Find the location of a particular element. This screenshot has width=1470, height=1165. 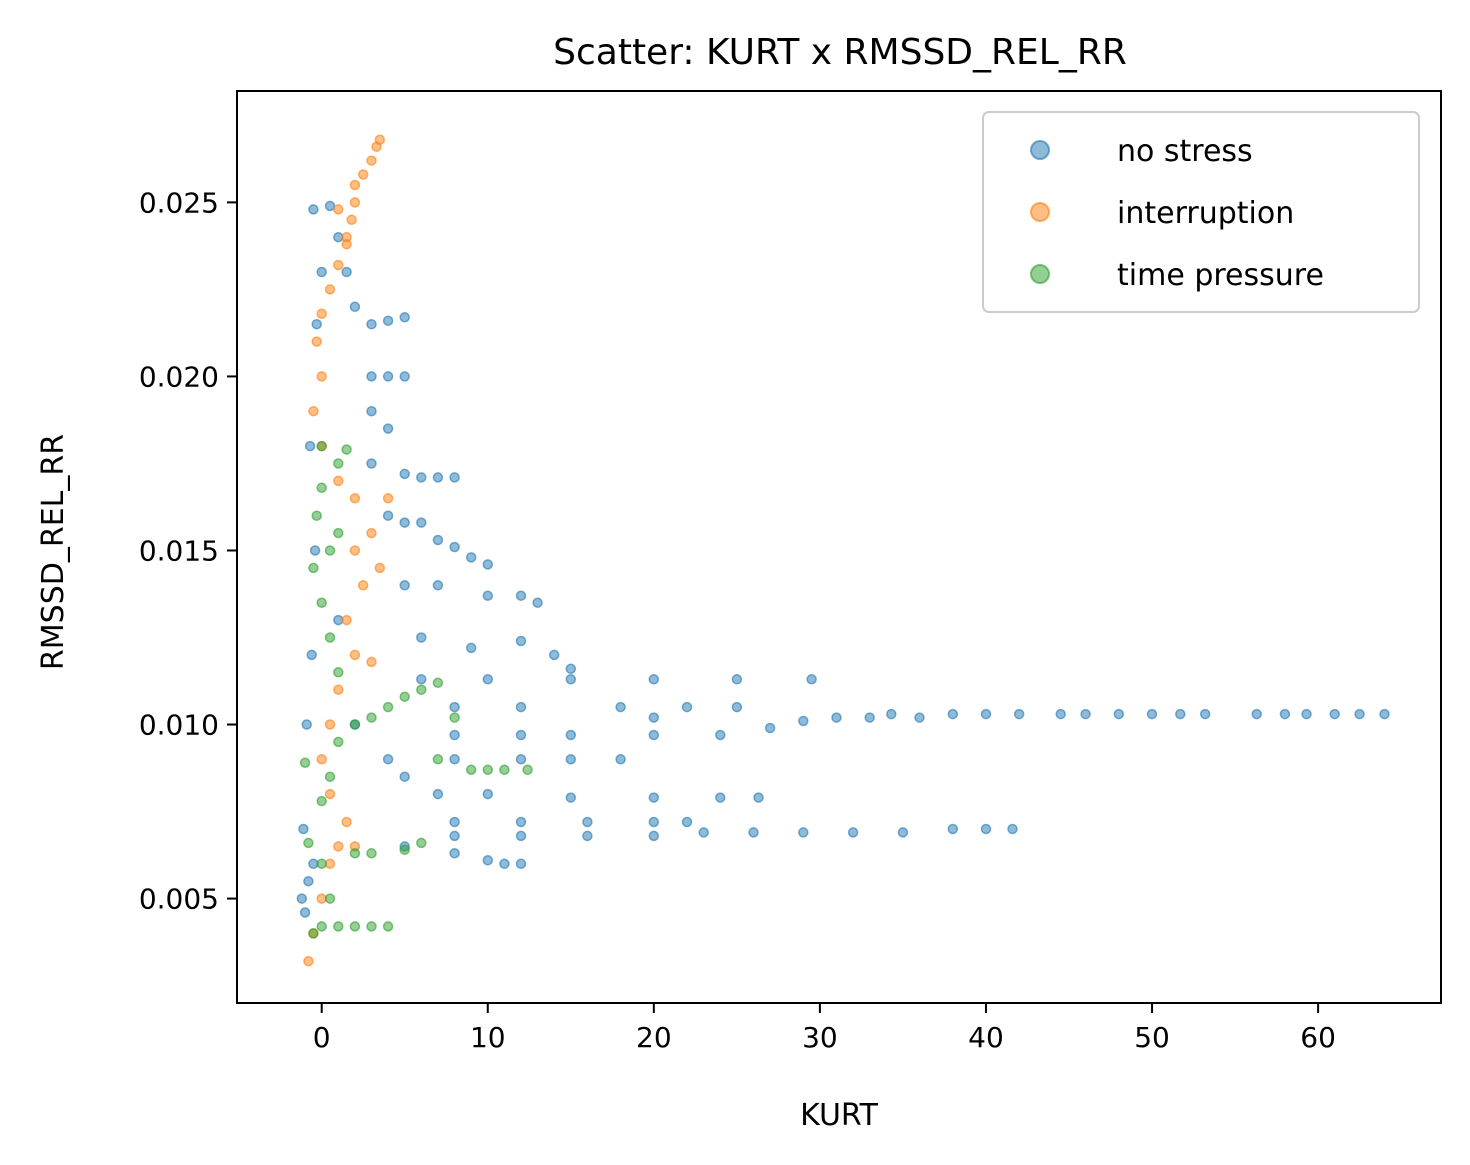

legend-frame is located at coordinates (1201, 212).